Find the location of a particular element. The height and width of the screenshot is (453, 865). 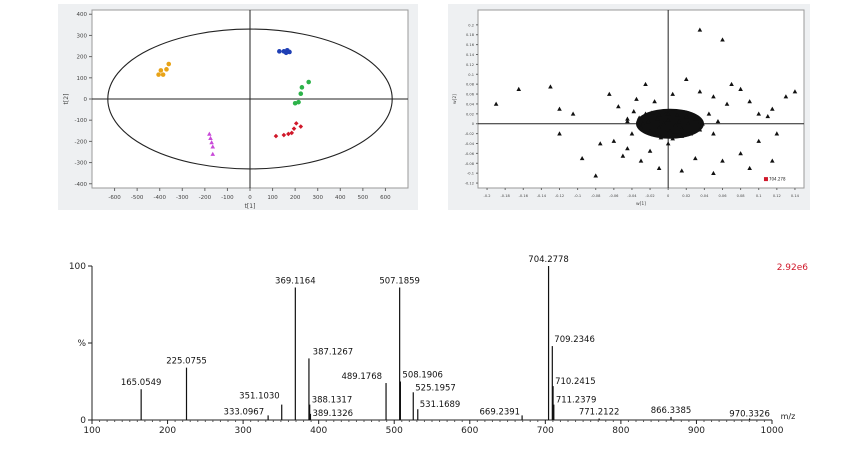

loading-y-tick-label: 0.02 is located at coordinates (470, 114).